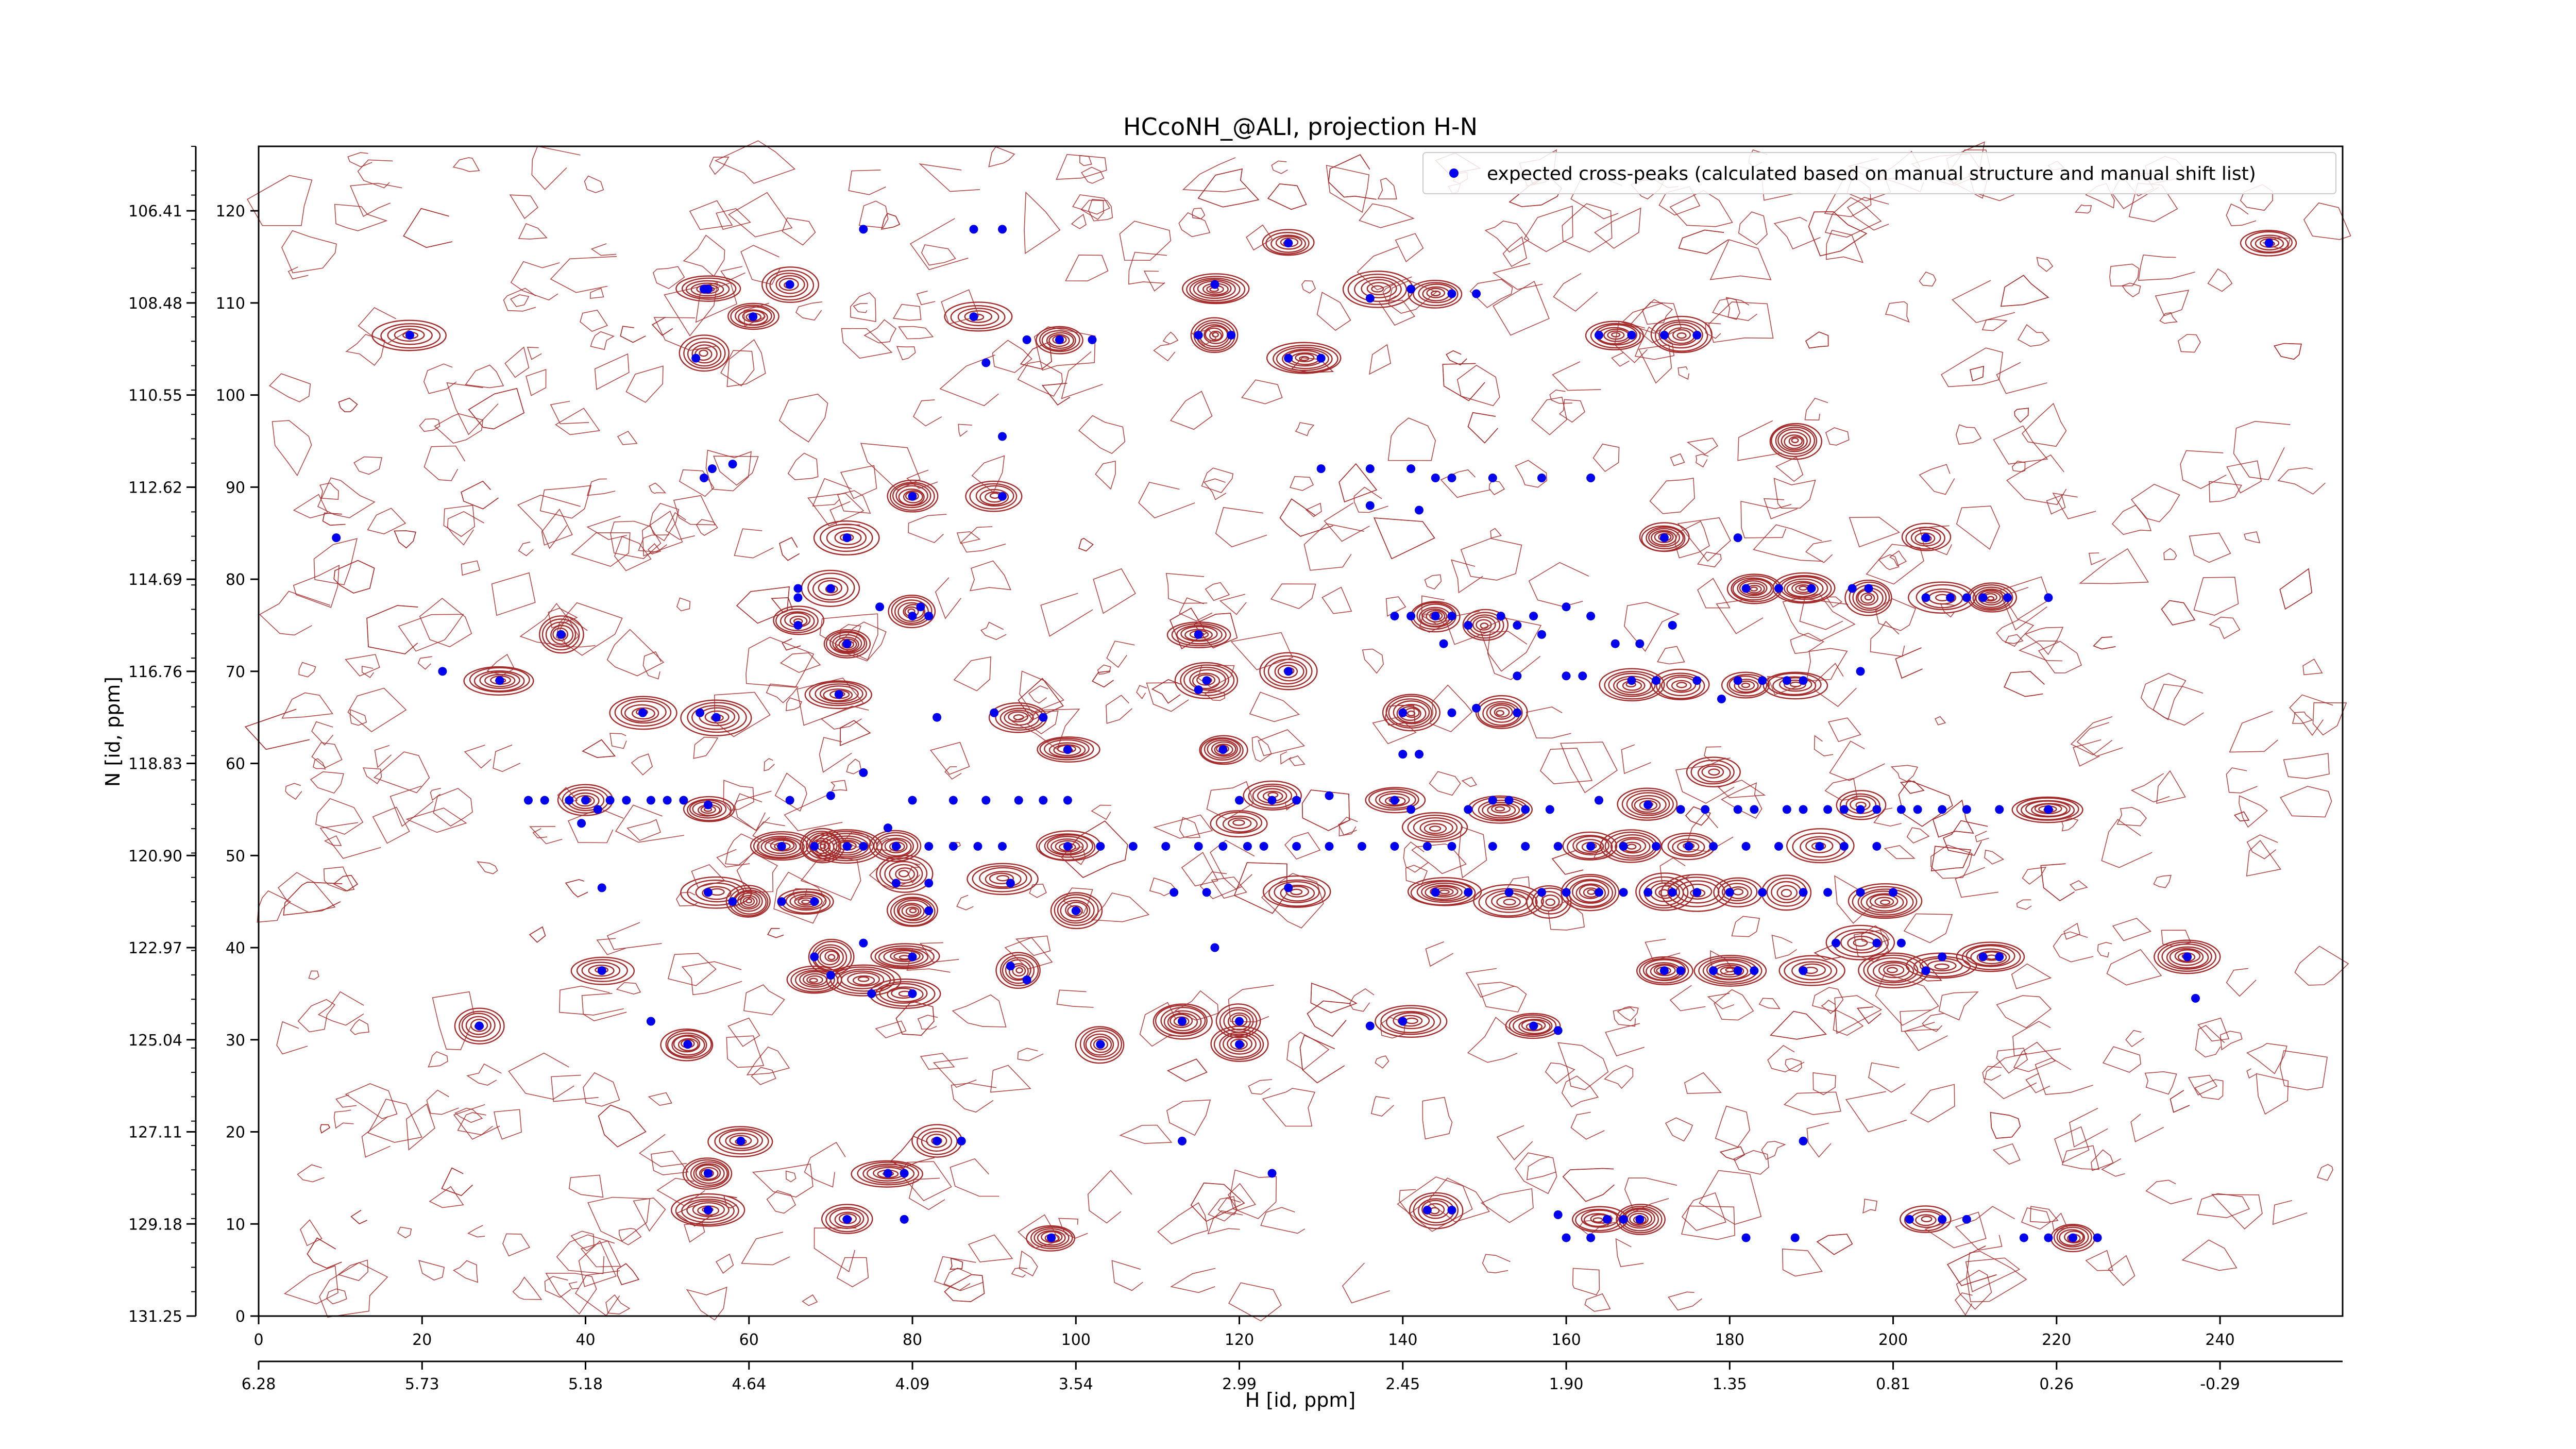 The width and height of the screenshot is (2576, 1449). I want to click on x-tick-label: 120, so click(1239, 1340).